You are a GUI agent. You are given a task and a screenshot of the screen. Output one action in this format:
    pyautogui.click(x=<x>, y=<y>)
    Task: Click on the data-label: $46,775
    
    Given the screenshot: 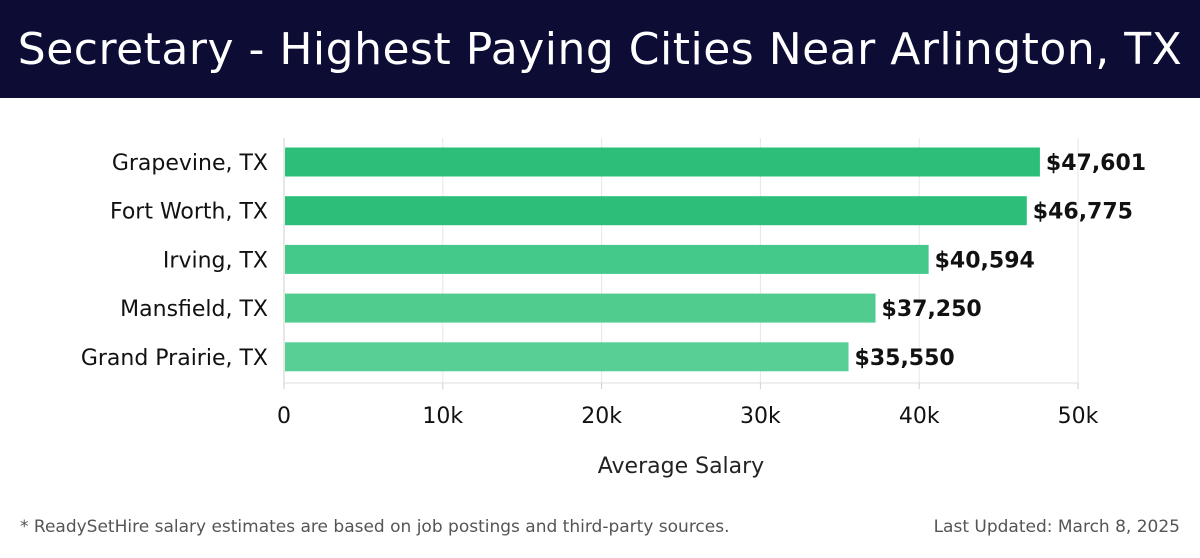 What is the action you would take?
    pyautogui.click(x=1083, y=212)
    